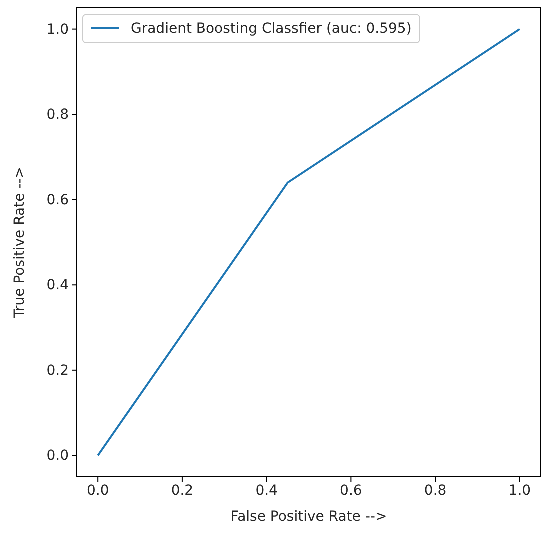  I want to click on y-tick-label: 0.0, so click(57, 456).